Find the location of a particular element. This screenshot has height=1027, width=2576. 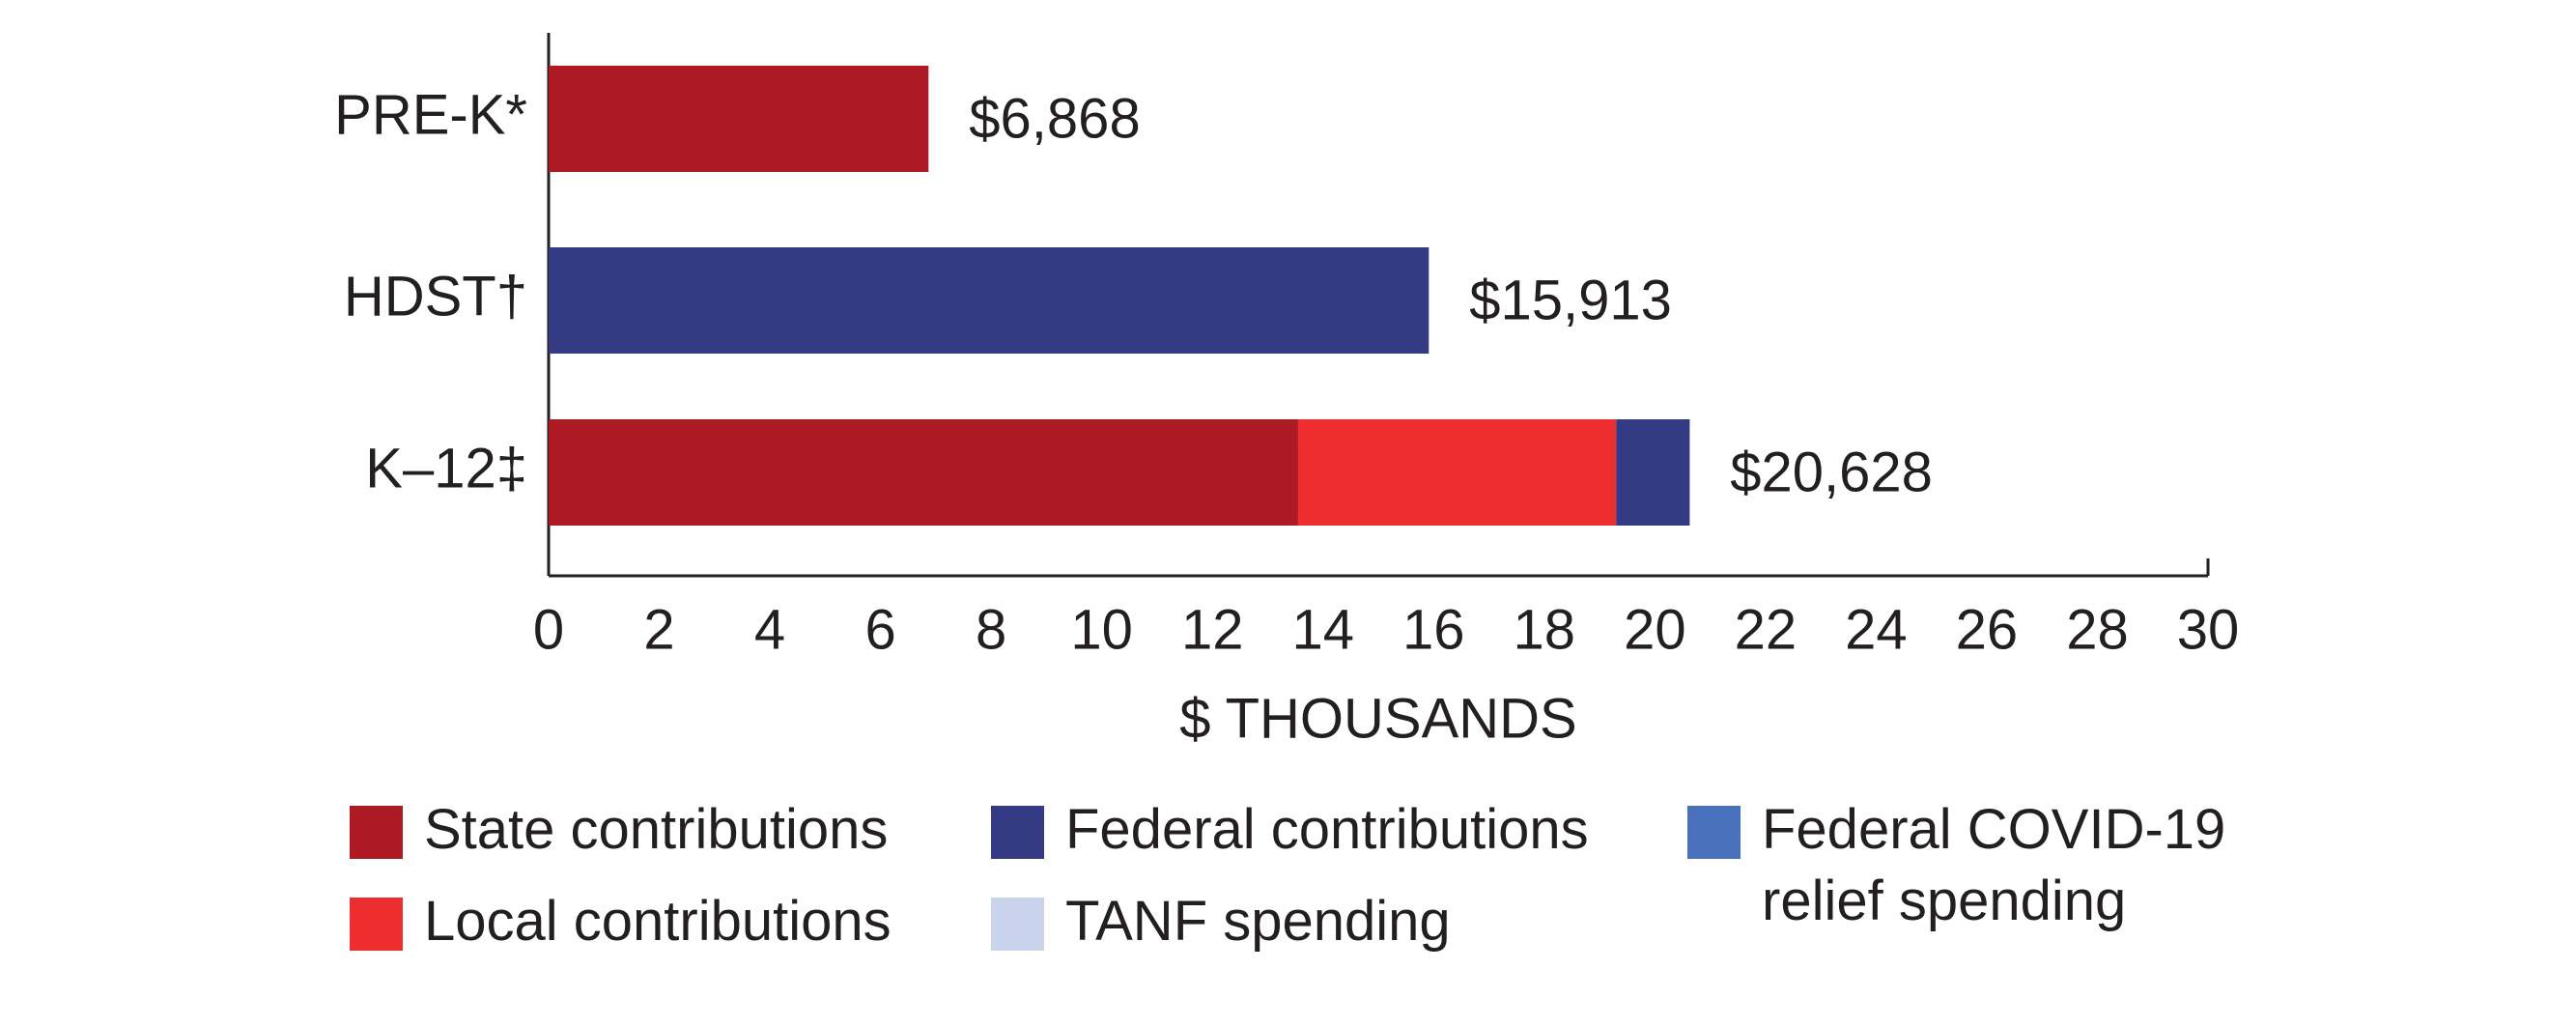

legend-item: TANF spending is located at coordinates (1221, 923).